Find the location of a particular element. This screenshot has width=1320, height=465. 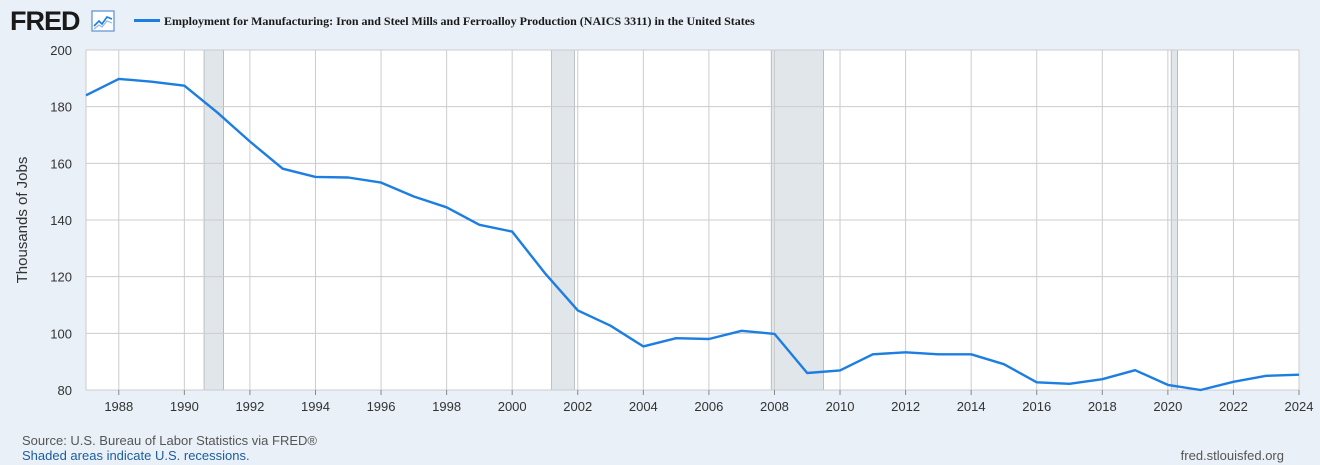

site-url: fred.stlouisfed.org is located at coordinates (1232, 455).